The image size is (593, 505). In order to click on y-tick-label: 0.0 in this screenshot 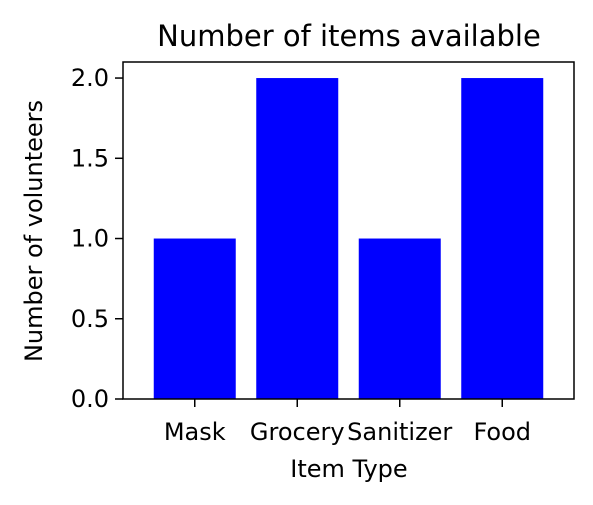, I will do `click(90, 399)`.